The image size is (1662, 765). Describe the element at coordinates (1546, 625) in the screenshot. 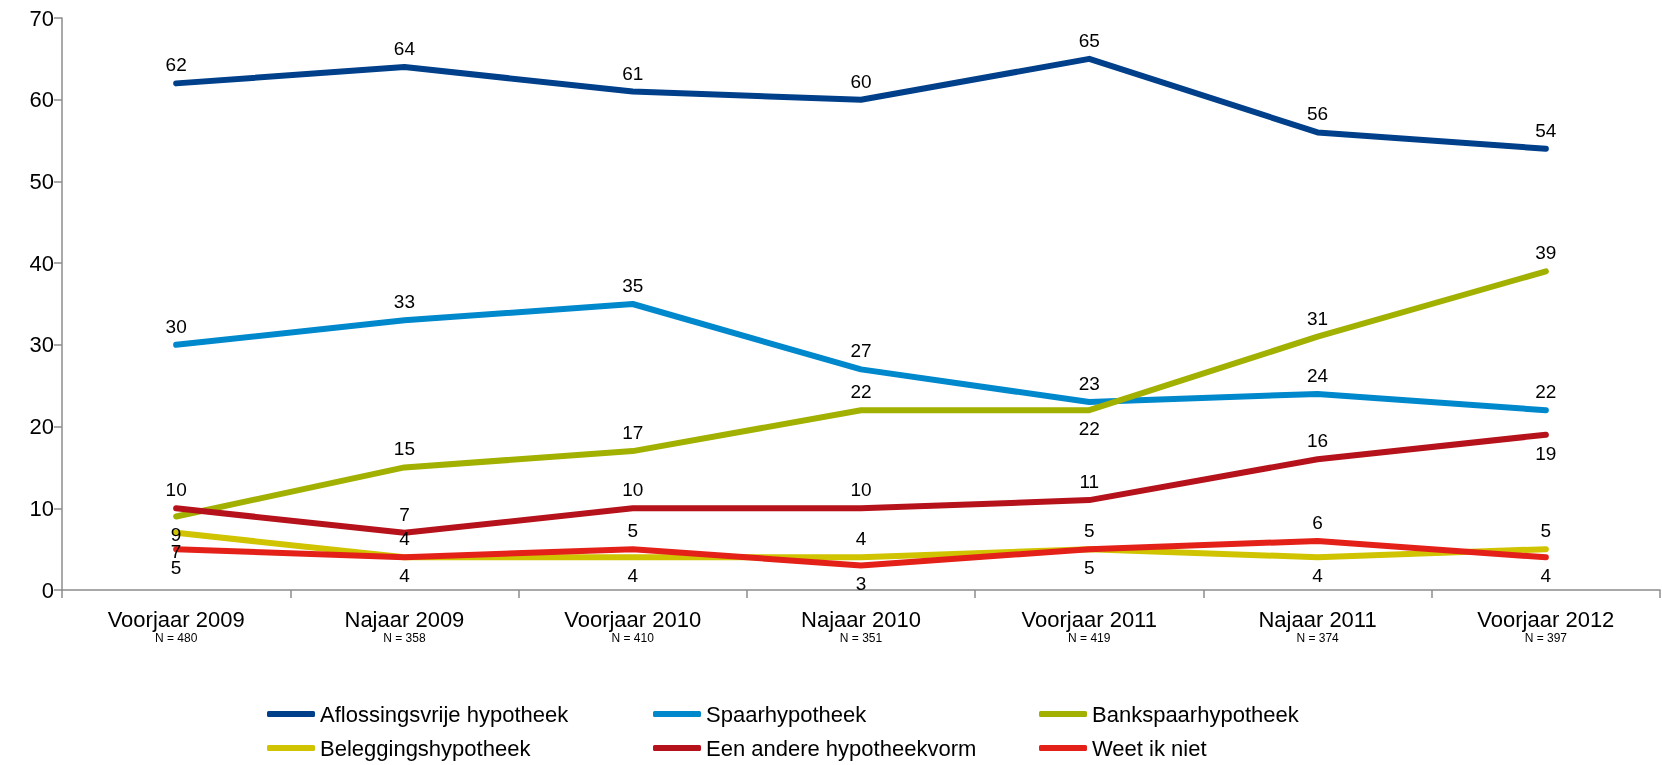

I see `x-tick-label: Voorjaar 2012 N = 397` at that location.